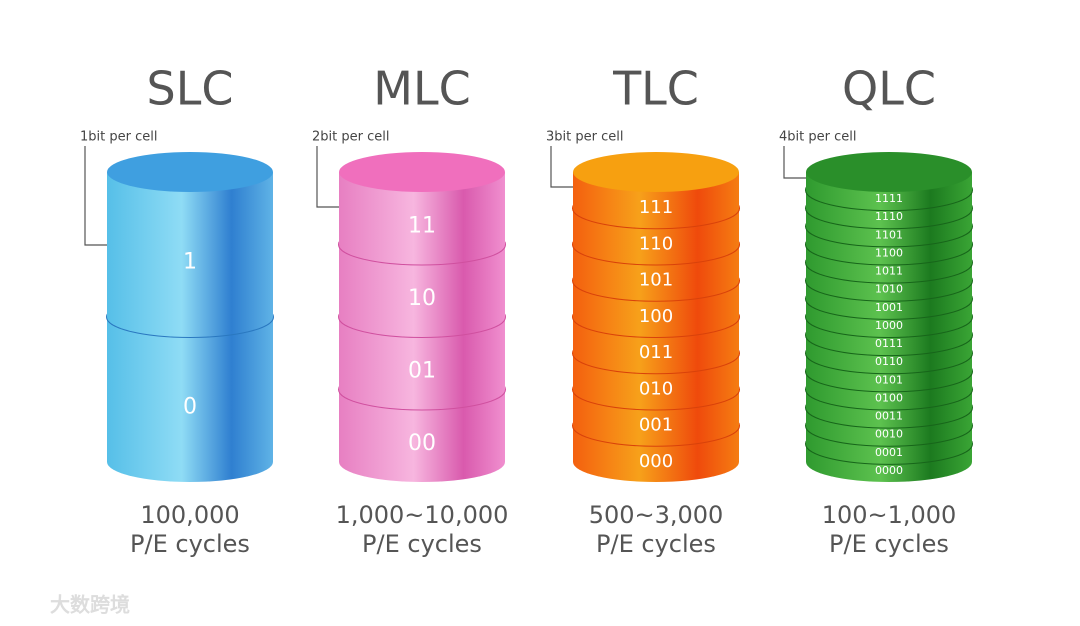 This screenshot has width=1080, height=626. What do you see at coordinates (889, 89) in the screenshot?
I see `column-title: QLC` at bounding box center [889, 89].